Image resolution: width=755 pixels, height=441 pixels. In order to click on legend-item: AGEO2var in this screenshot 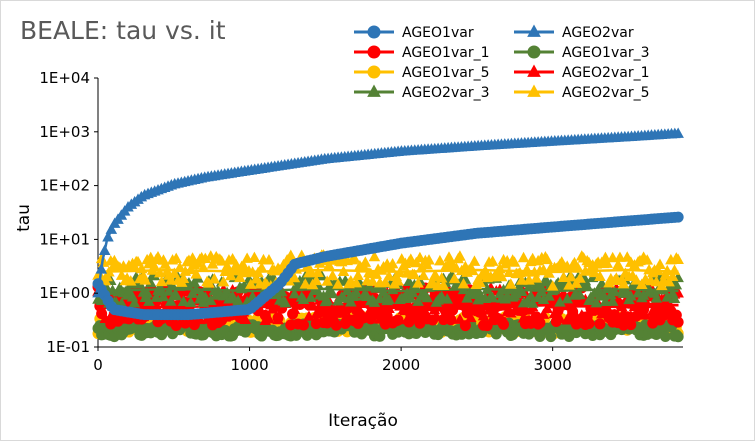, I will do `click(574, 32)`.